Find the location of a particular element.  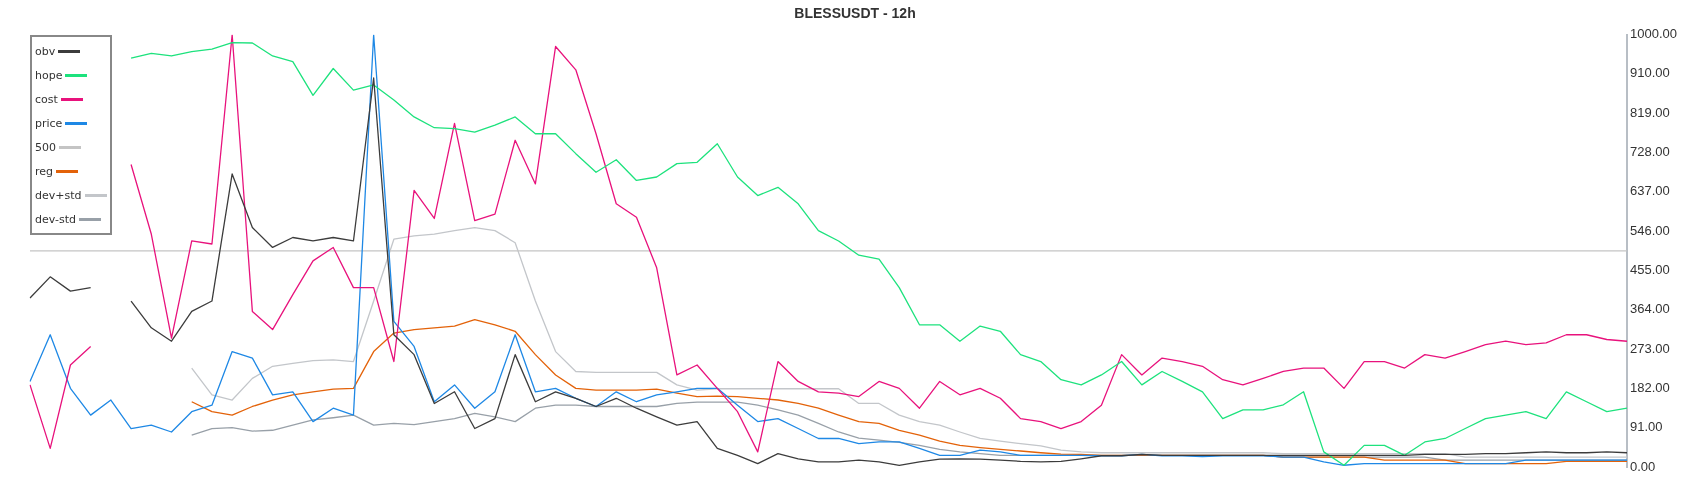

y-tick-label: 728.00 is located at coordinates (1650, 151).